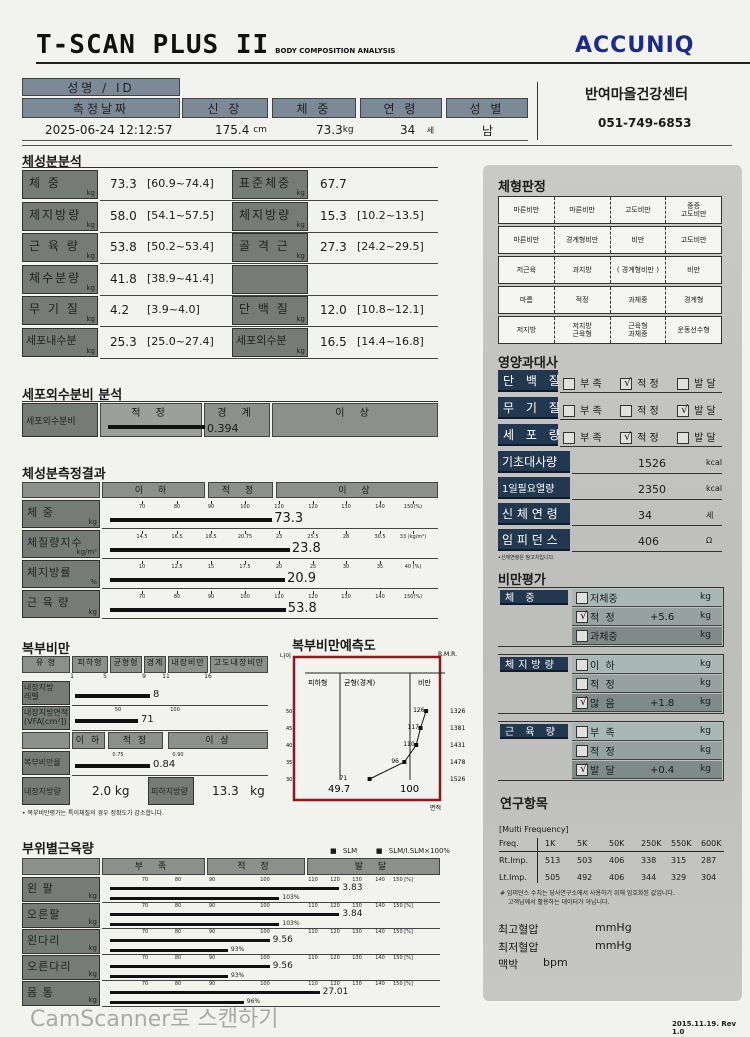 The image size is (750, 1037). Describe the element at coordinates (142, 537) in the screenshot. I see `tick-label: 14.5` at that location.